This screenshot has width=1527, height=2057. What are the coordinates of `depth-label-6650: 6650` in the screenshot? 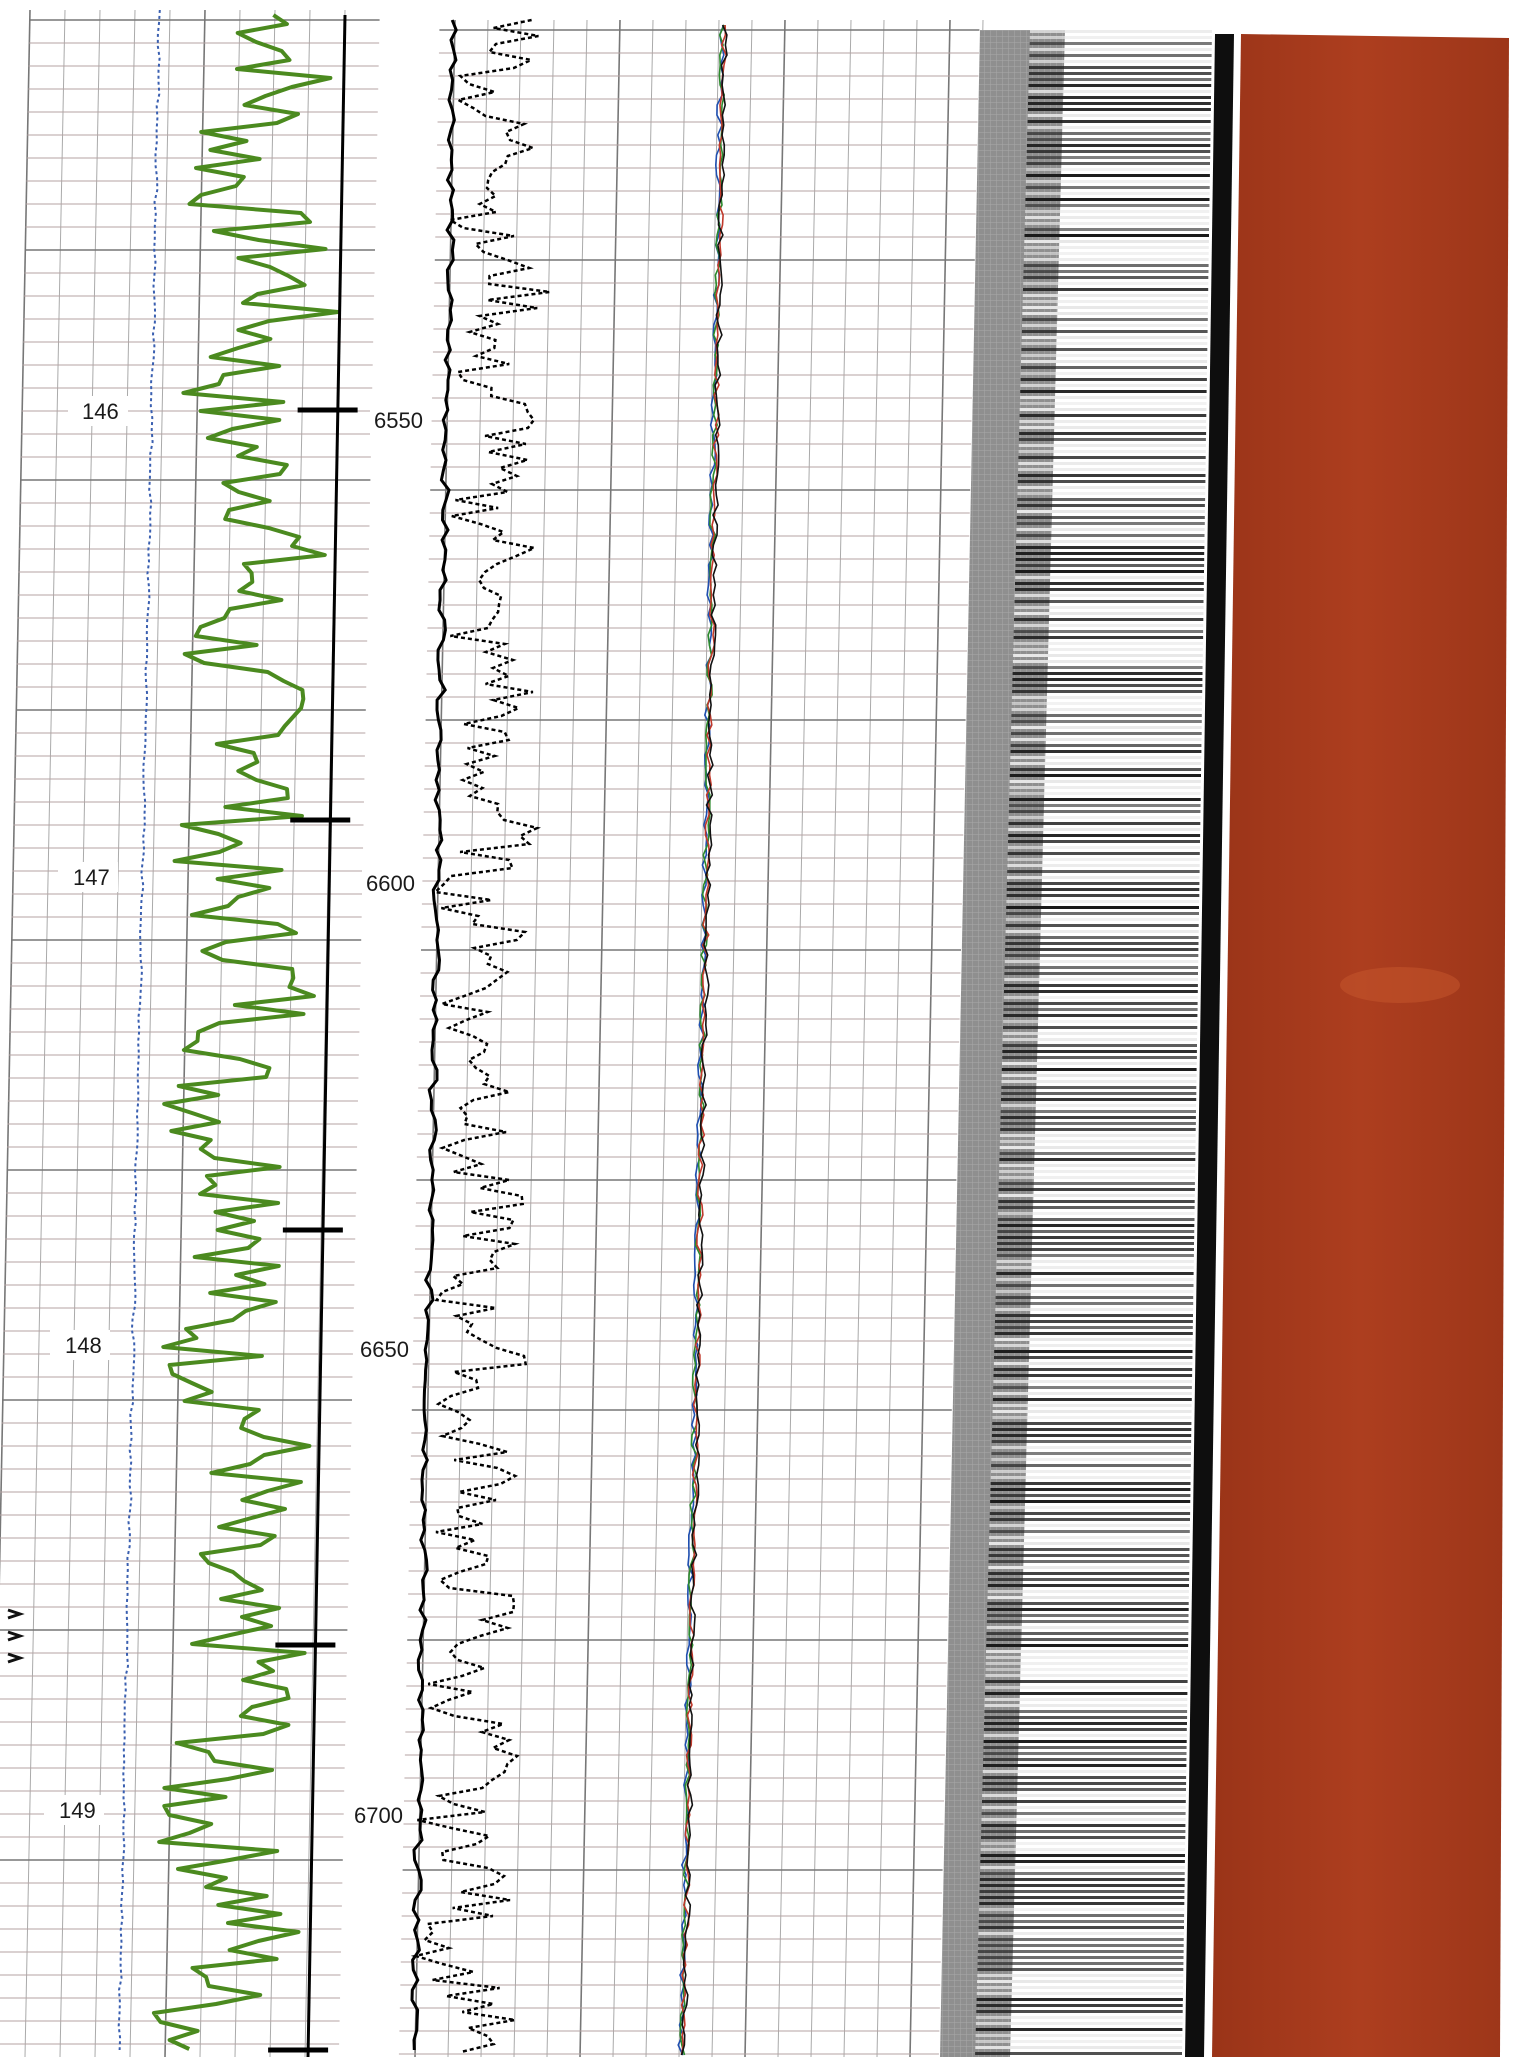 It's located at (384, 1349).